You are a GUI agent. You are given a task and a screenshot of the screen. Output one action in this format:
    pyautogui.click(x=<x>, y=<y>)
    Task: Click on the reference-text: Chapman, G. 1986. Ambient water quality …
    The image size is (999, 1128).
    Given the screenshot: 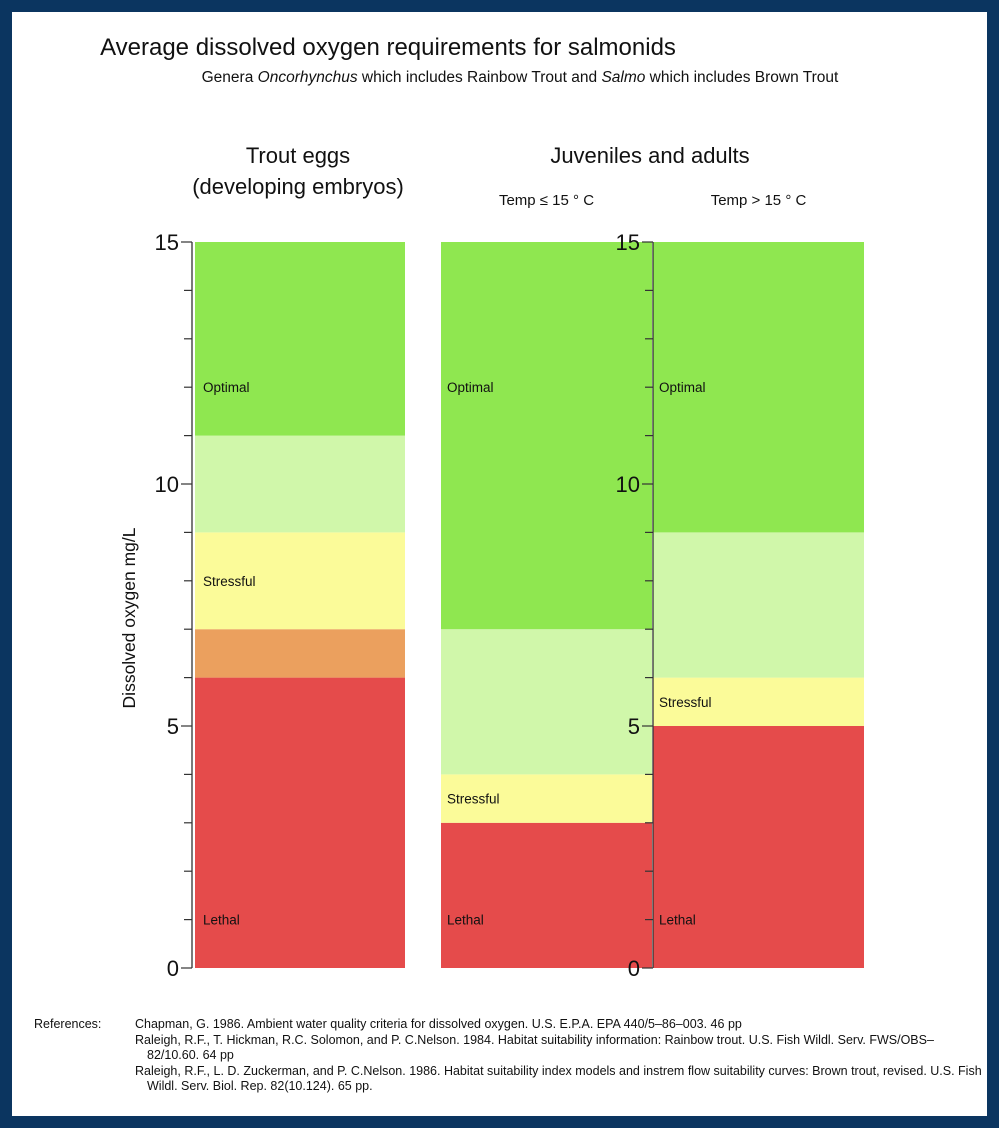 What is the action you would take?
    pyautogui.click(x=438, y=1024)
    